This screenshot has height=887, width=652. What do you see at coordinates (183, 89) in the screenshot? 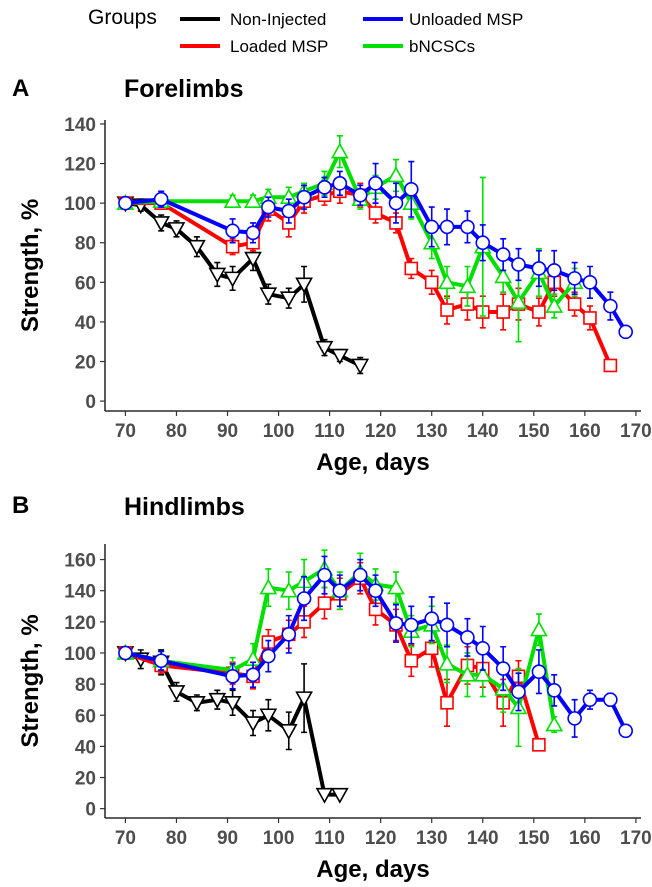
I see `panel-title-forelimbs: Forelimbs` at bounding box center [183, 89].